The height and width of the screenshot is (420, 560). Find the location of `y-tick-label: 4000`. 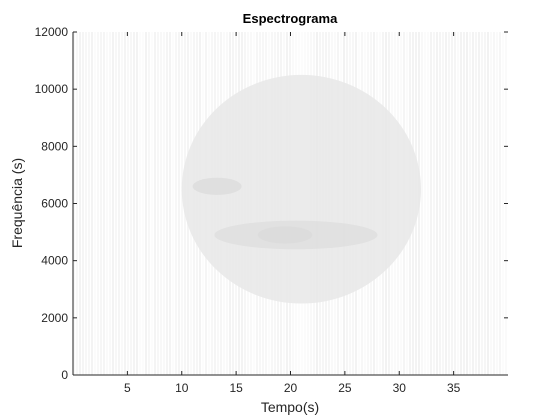

y-tick-label: 4000 is located at coordinates (54, 261).